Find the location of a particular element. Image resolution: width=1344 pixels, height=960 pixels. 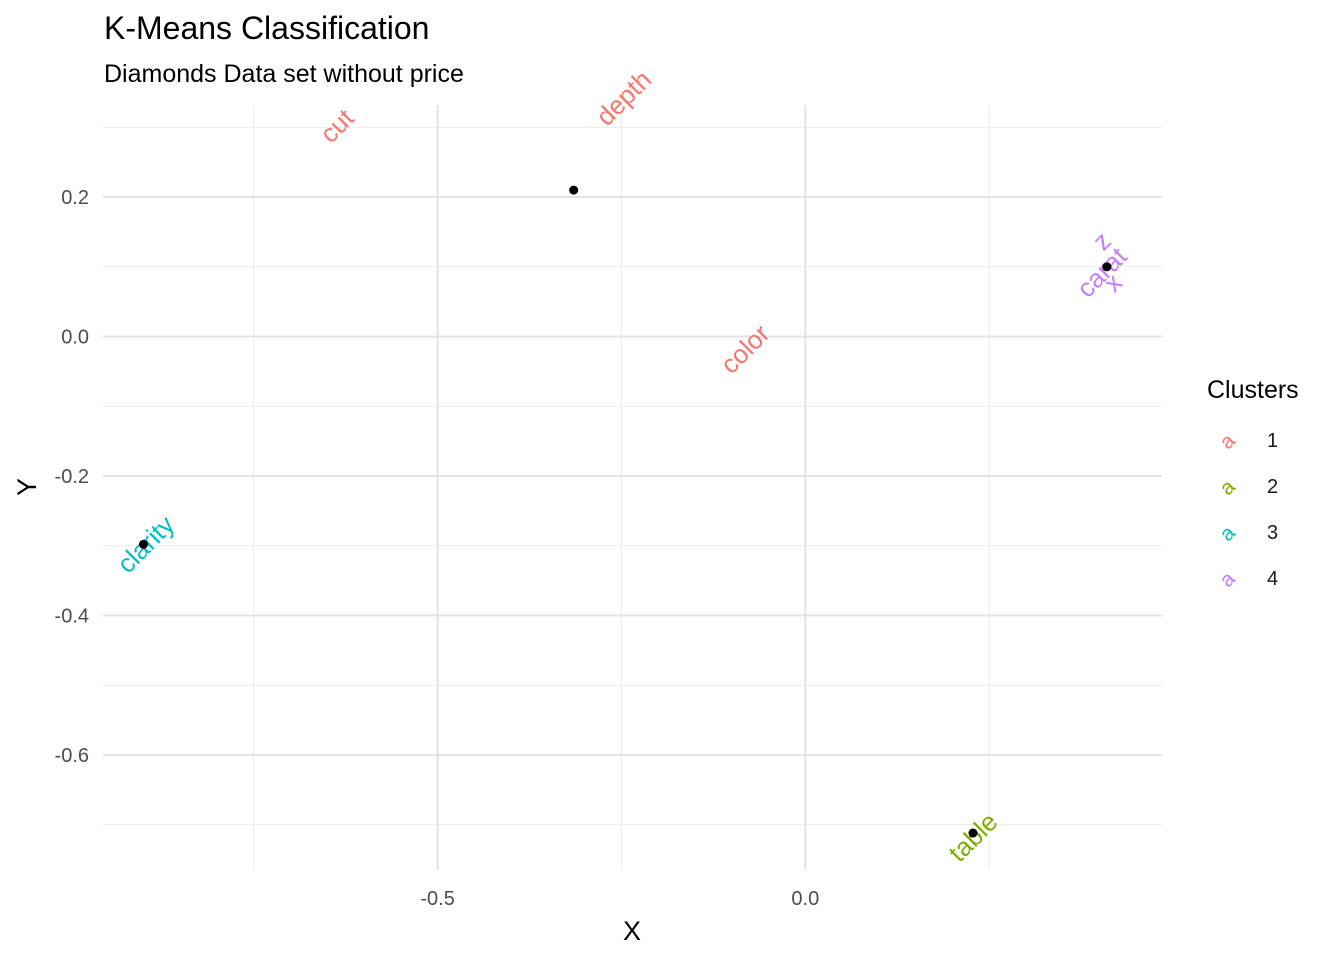

x-tick-label: -0.5 is located at coordinates (437, 899).